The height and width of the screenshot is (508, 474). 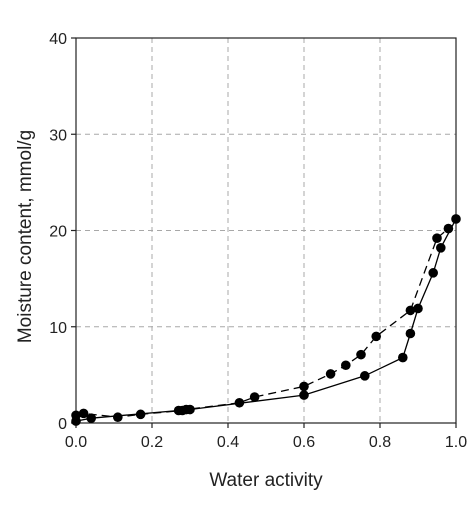 I want to click on x-tick-label: 0.4, so click(x=228, y=442).